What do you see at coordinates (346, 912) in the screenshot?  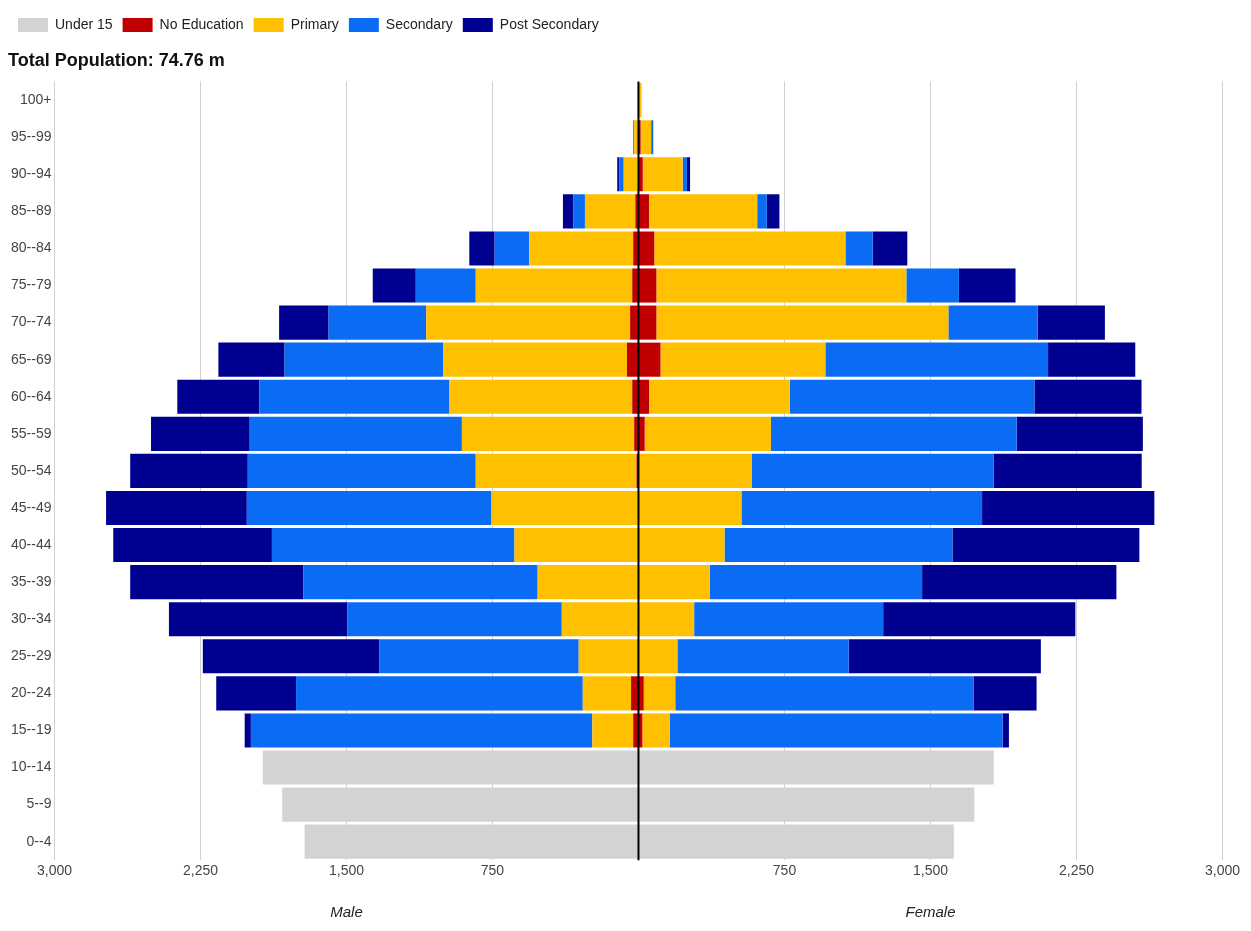 I see `text: Male` at bounding box center [346, 912].